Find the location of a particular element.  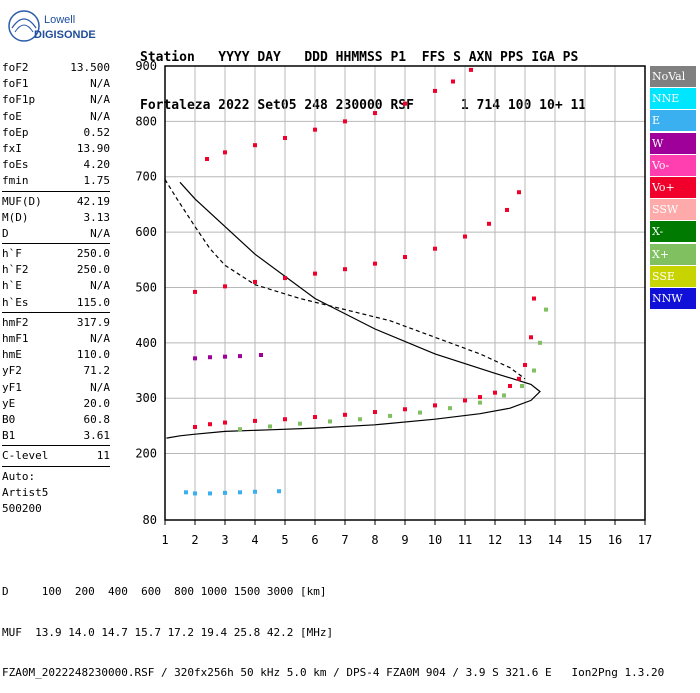

legend-item-sse: SSE is located at coordinates (673, 276).